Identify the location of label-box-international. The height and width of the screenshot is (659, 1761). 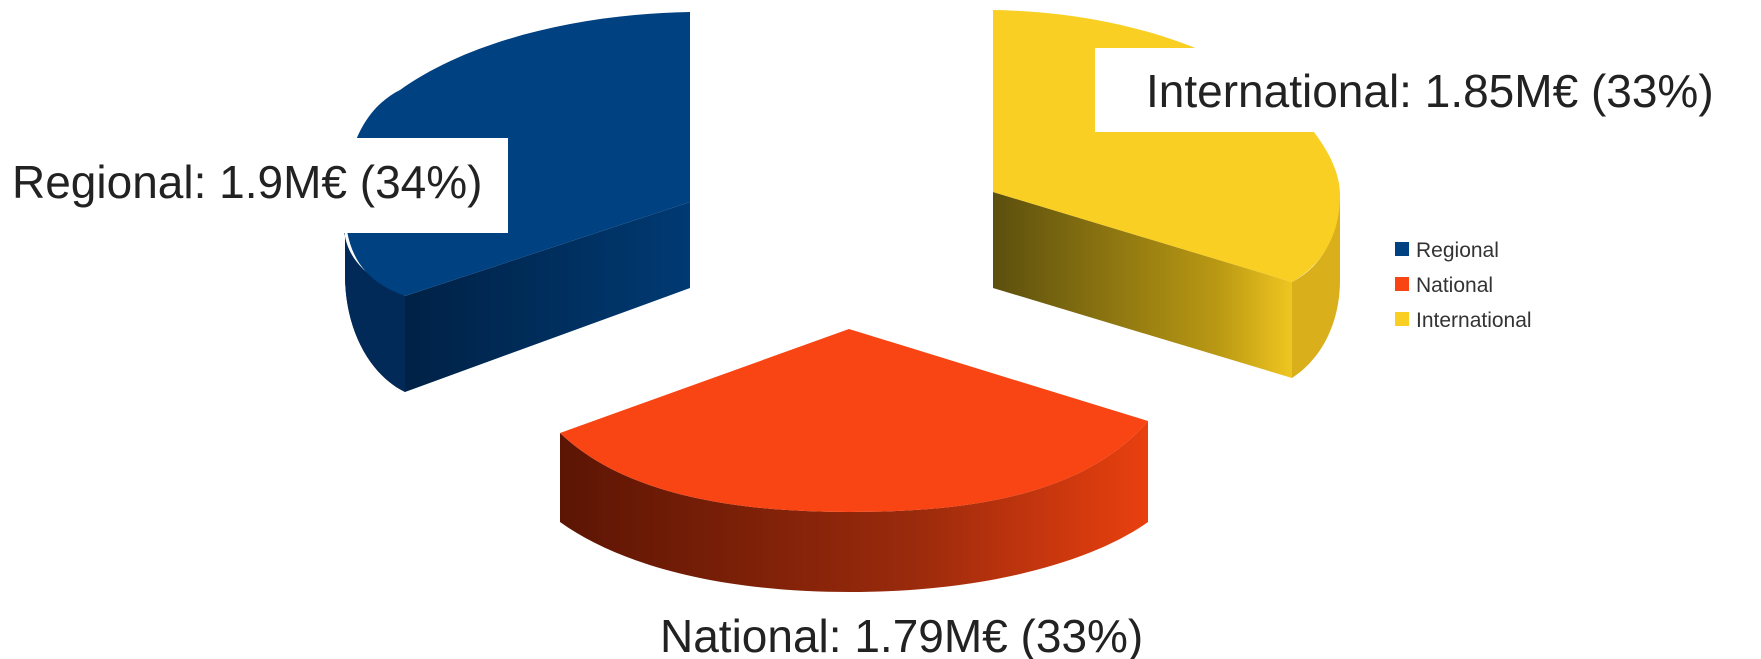
(1428, 90).